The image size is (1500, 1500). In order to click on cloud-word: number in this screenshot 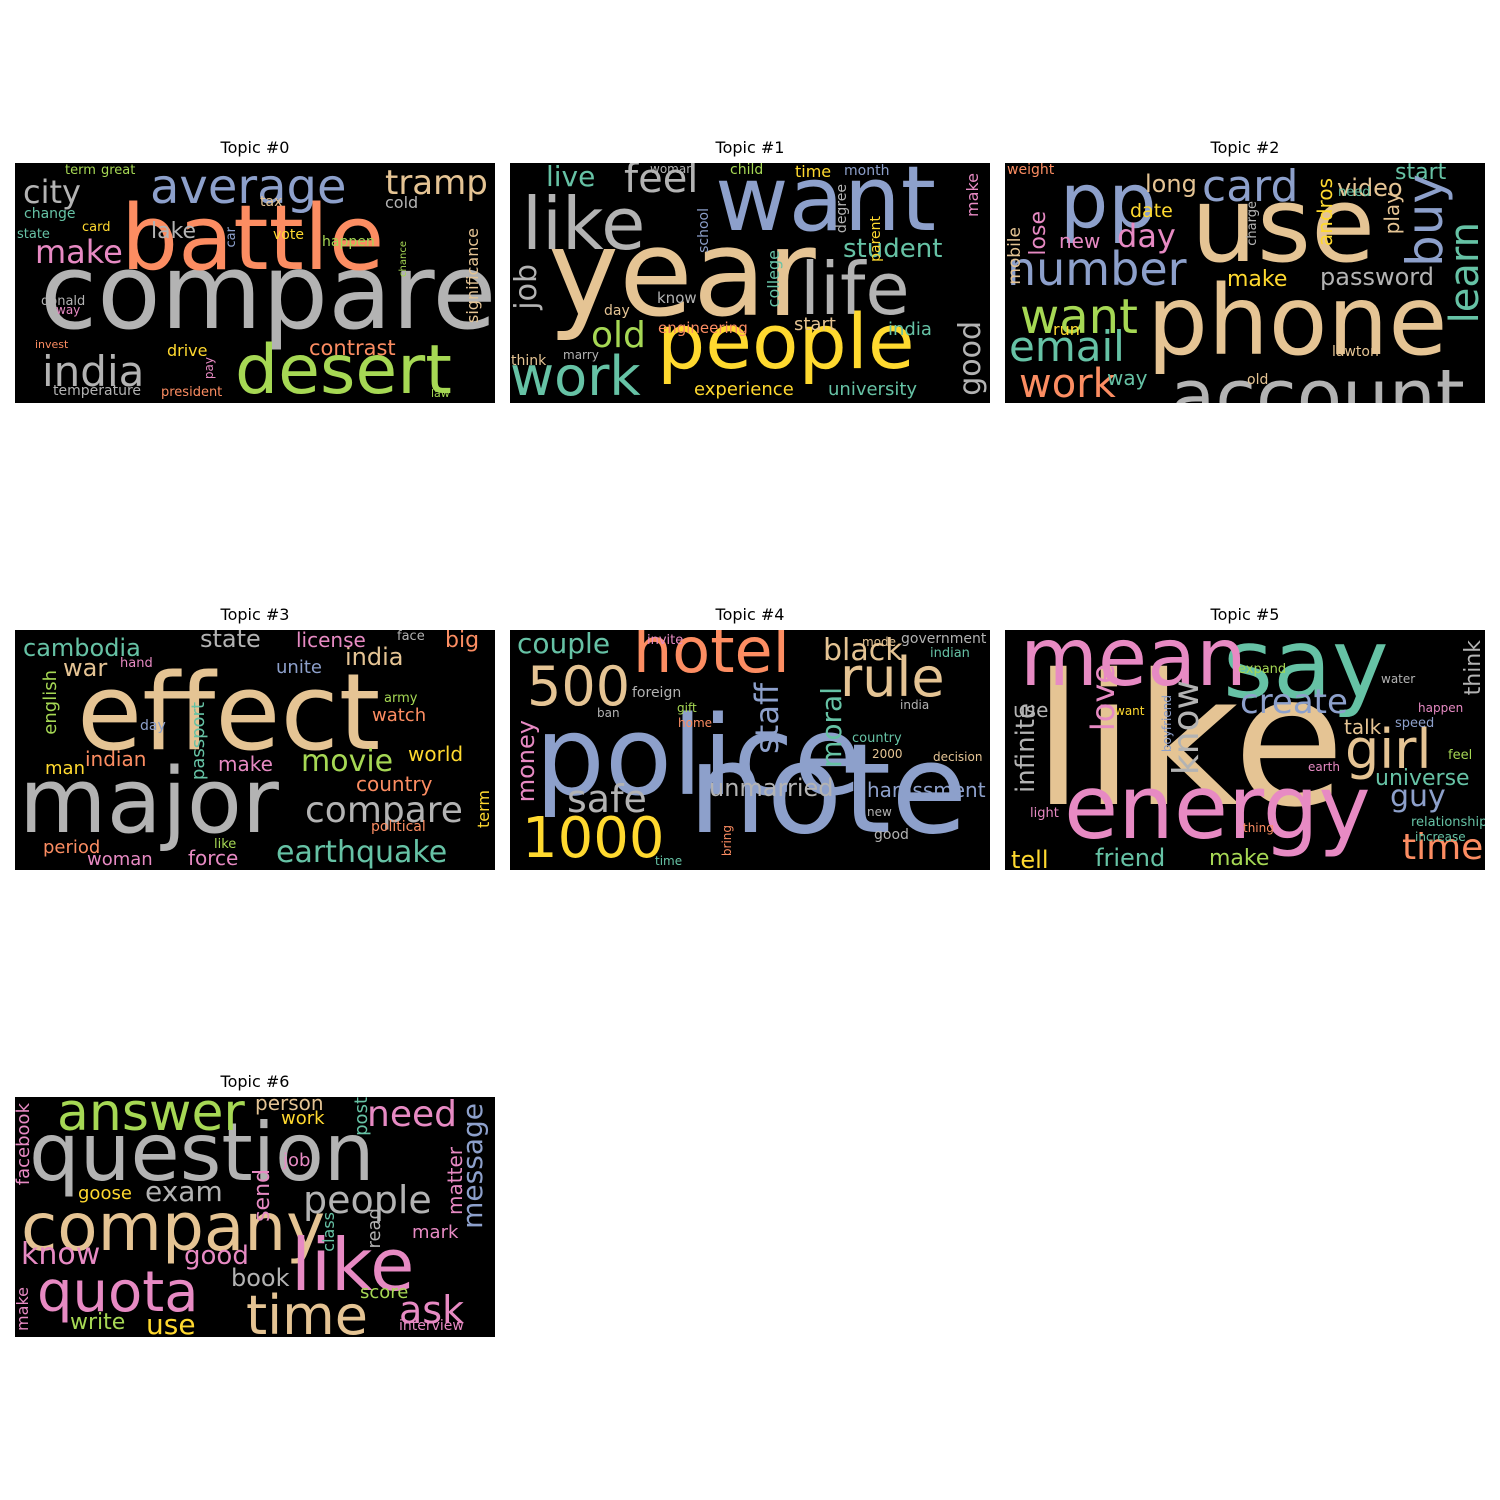, I will do `click(1097, 269)`.